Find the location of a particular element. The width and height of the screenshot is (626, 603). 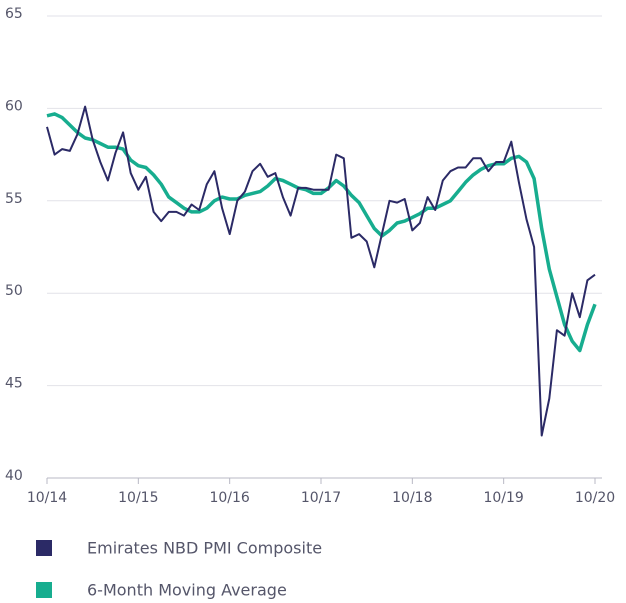

y-tick-label: 55 is located at coordinates (14, 199).